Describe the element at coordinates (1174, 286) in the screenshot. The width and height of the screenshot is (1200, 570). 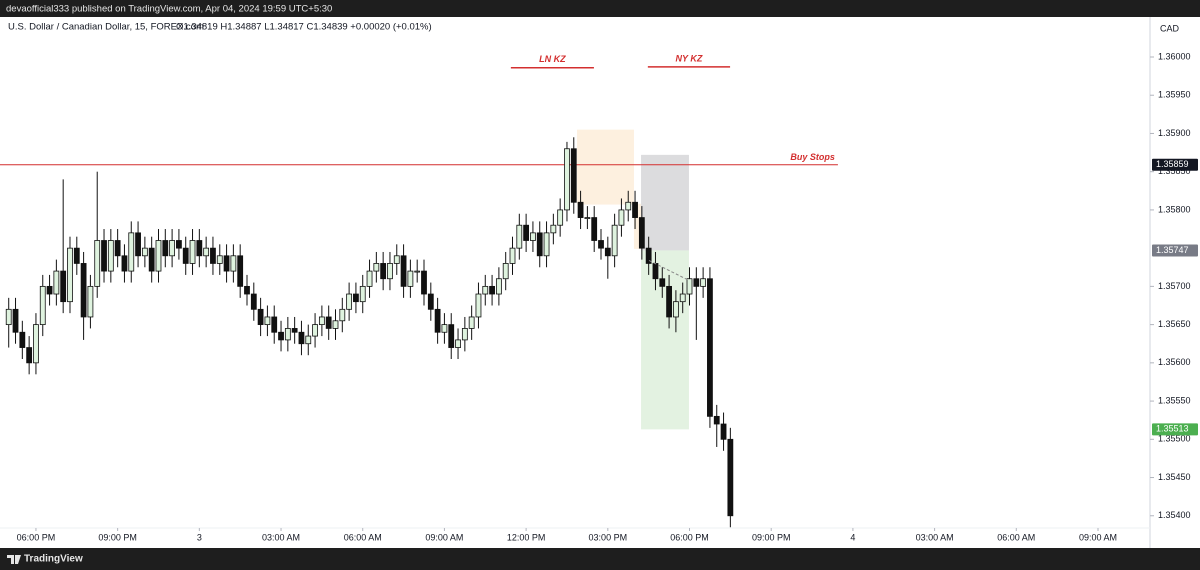
I see `y-tick-label: 1.35700` at that location.